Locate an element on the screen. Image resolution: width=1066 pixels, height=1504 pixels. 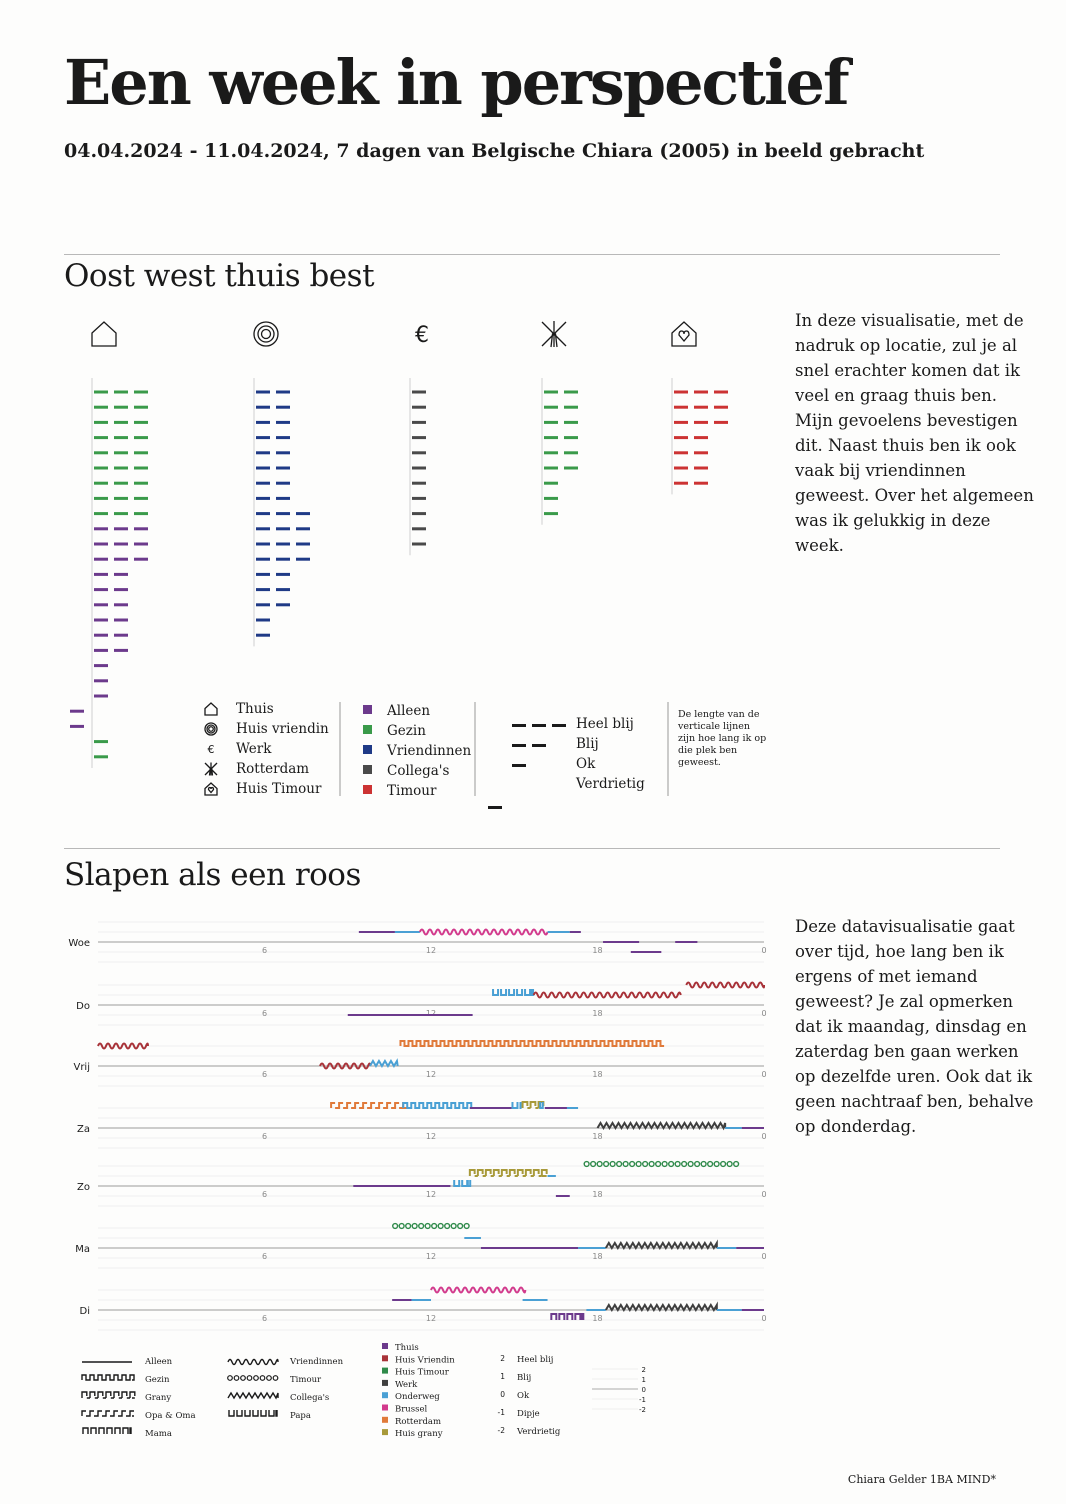
tower is located at coordinates (554, 340).